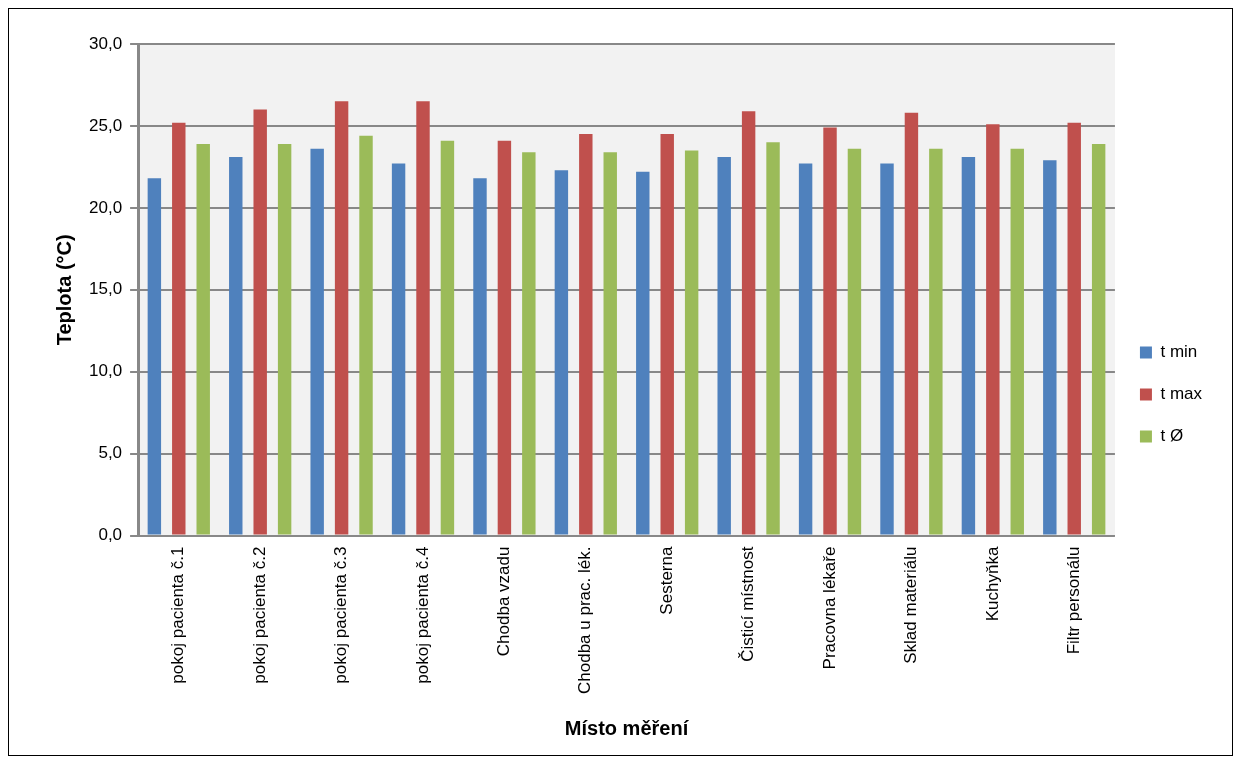  Describe the element at coordinates (992, 584) in the screenshot. I see `x-tick-label: Kuchyňka` at that location.